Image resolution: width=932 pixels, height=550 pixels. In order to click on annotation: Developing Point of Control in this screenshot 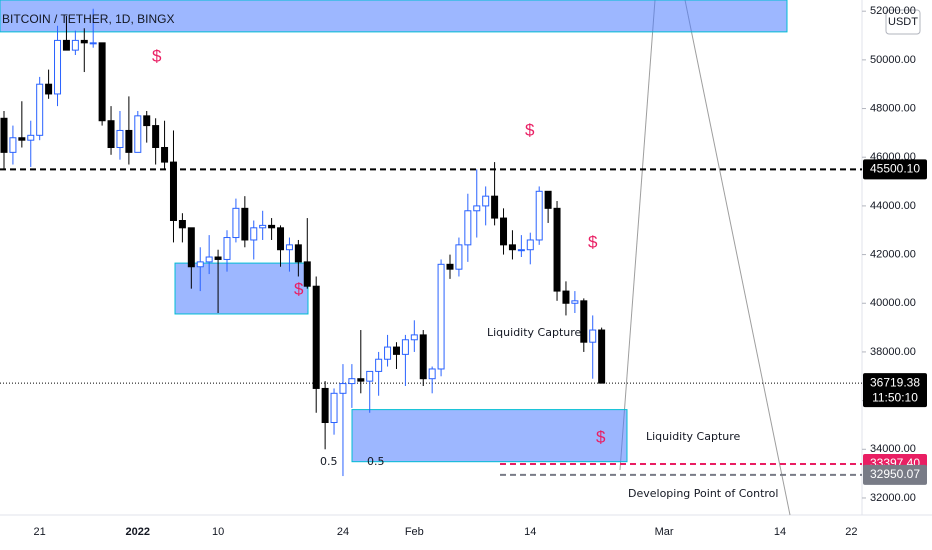, I will do `click(703, 493)`.